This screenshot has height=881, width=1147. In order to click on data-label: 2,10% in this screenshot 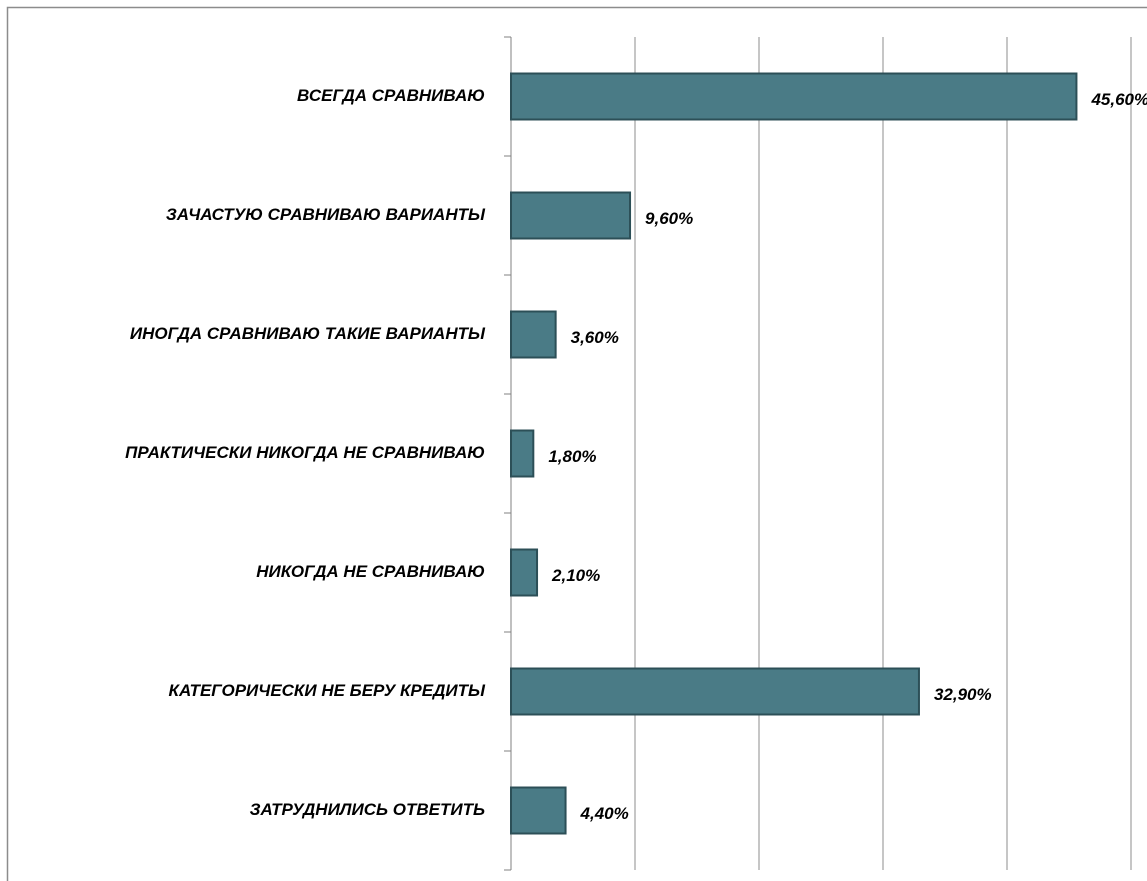, I will do `click(575, 575)`.